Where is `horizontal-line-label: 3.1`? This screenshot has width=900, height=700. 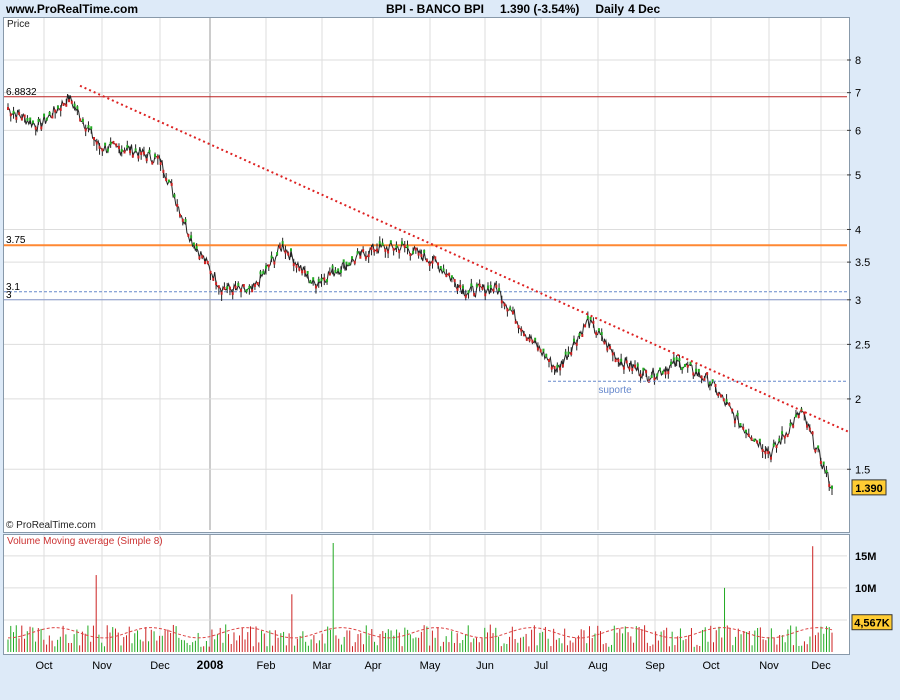
horizontal-line-label: 3.1 is located at coordinates (13, 287).